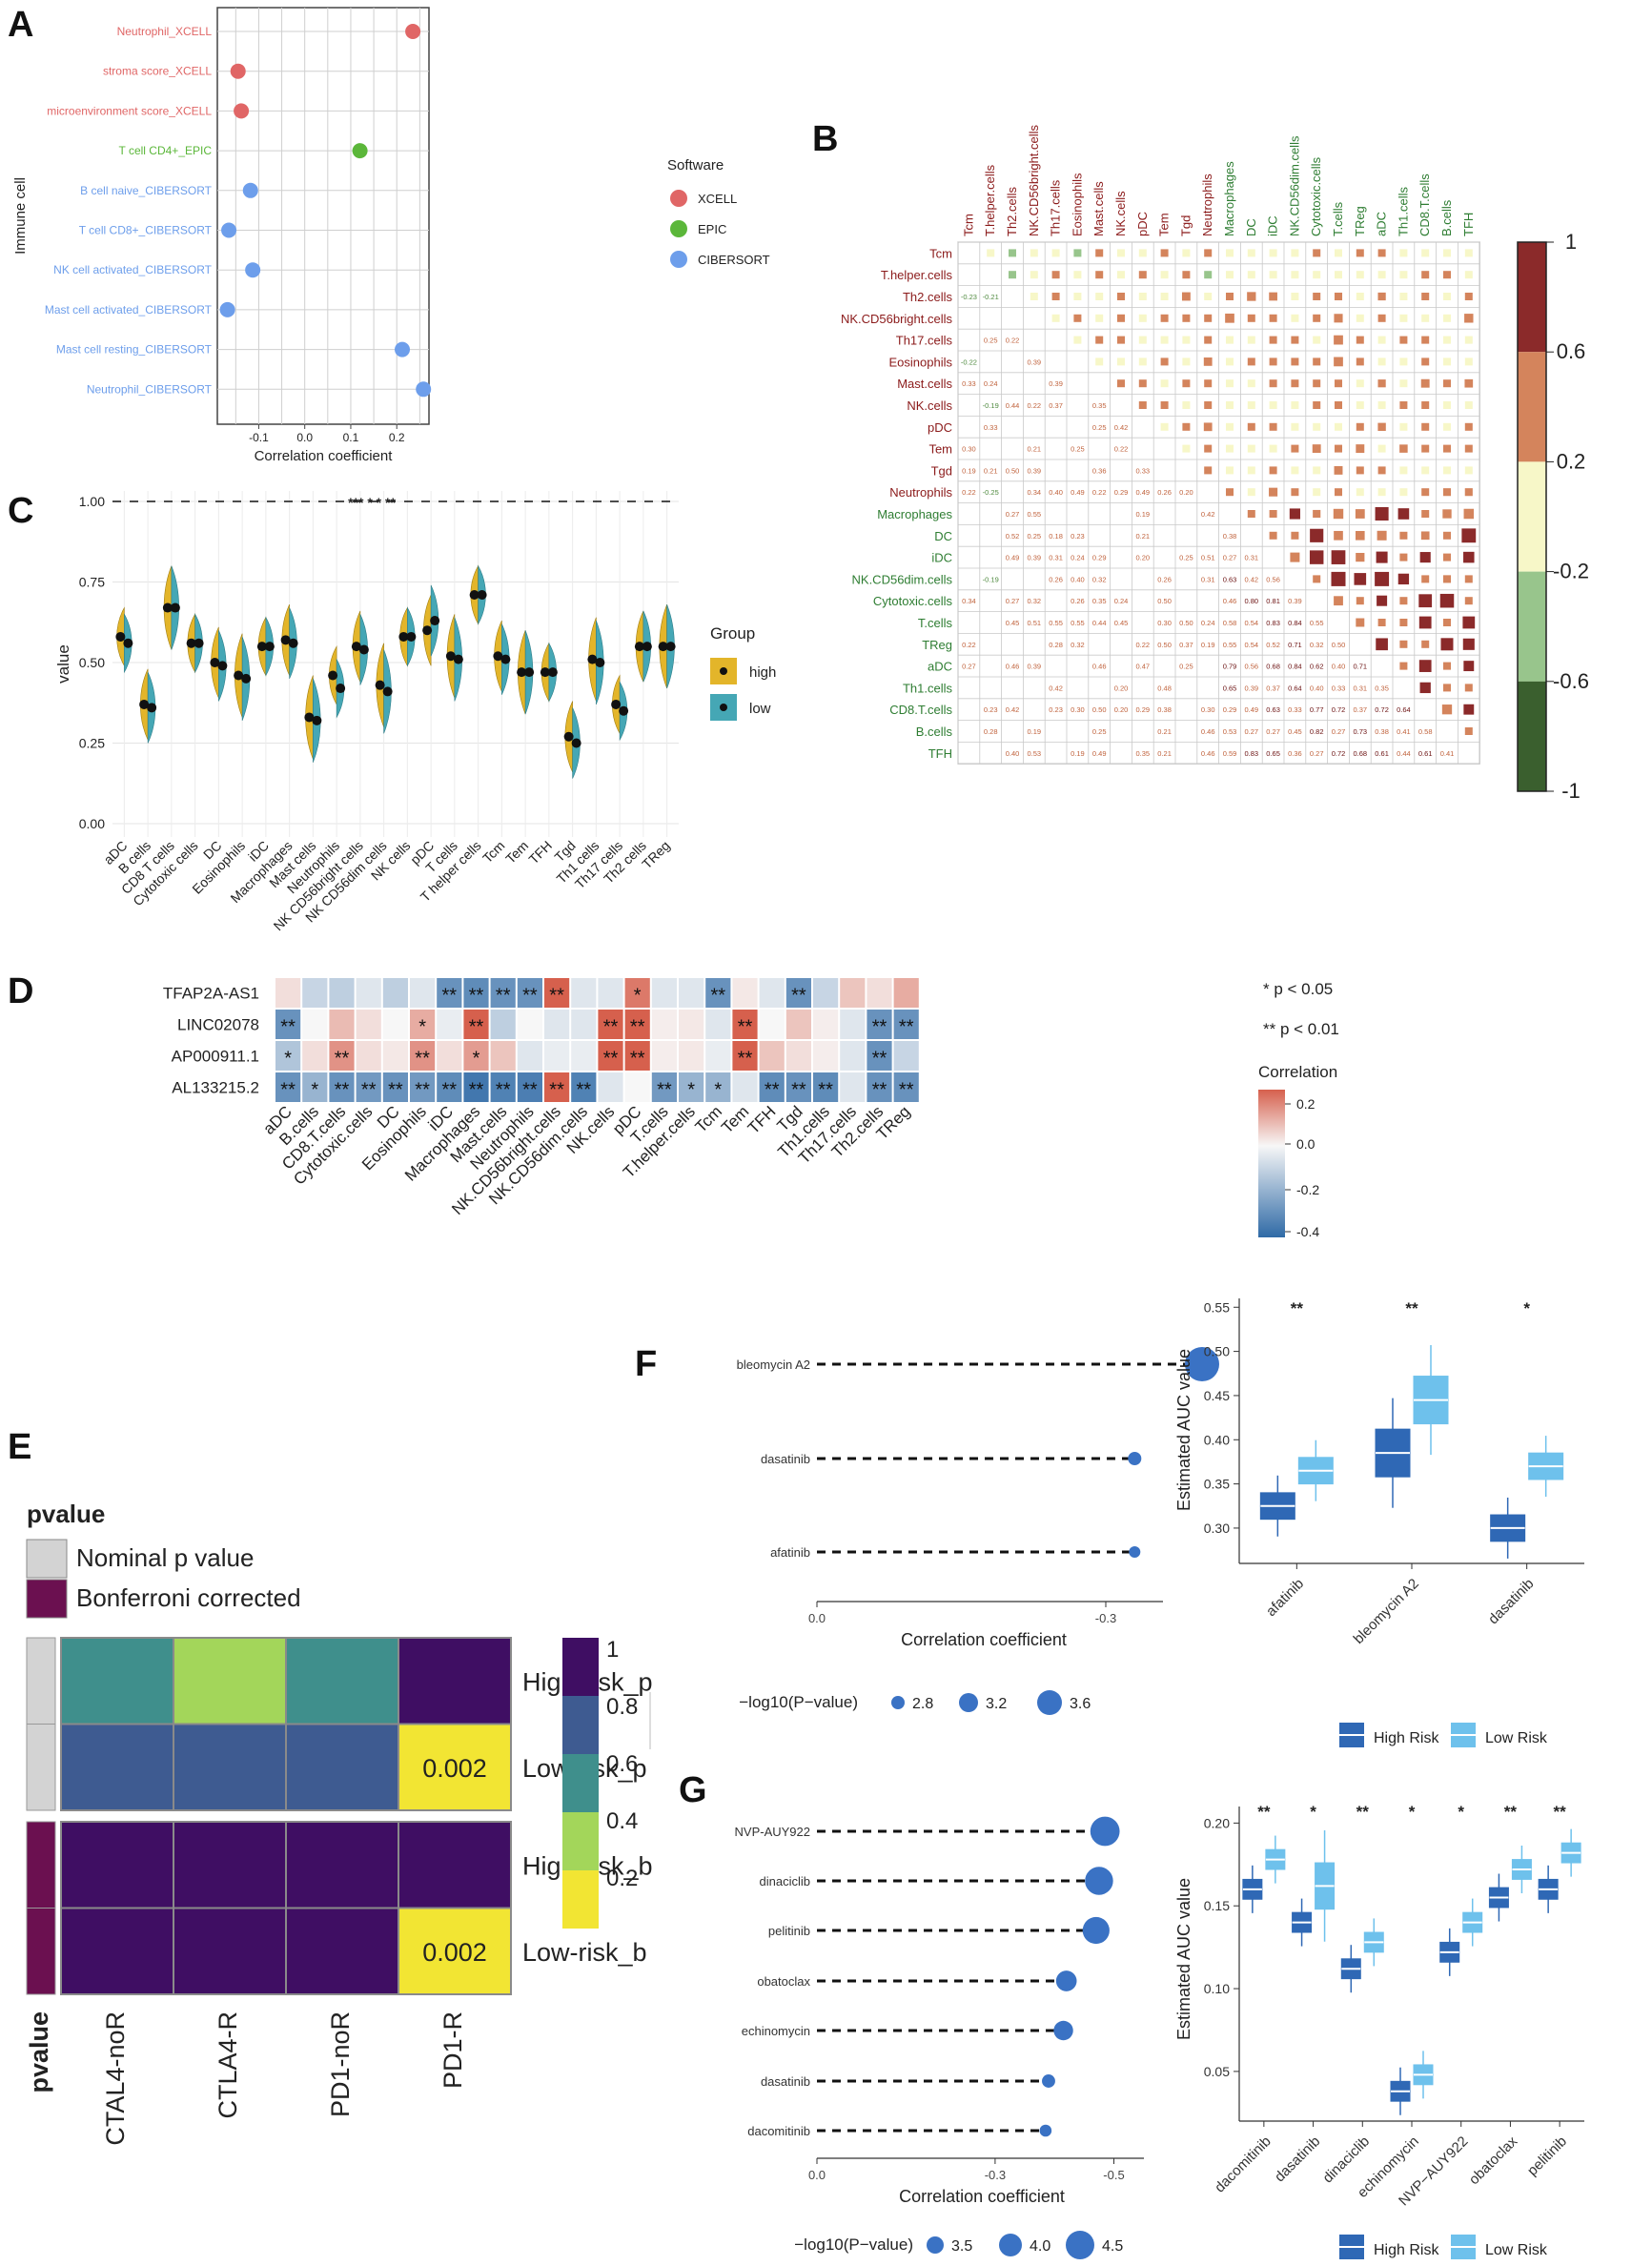 This screenshot has width=1652, height=2266. What do you see at coordinates (940, 427) in the screenshot?
I see `row-label: pDC` at bounding box center [940, 427].